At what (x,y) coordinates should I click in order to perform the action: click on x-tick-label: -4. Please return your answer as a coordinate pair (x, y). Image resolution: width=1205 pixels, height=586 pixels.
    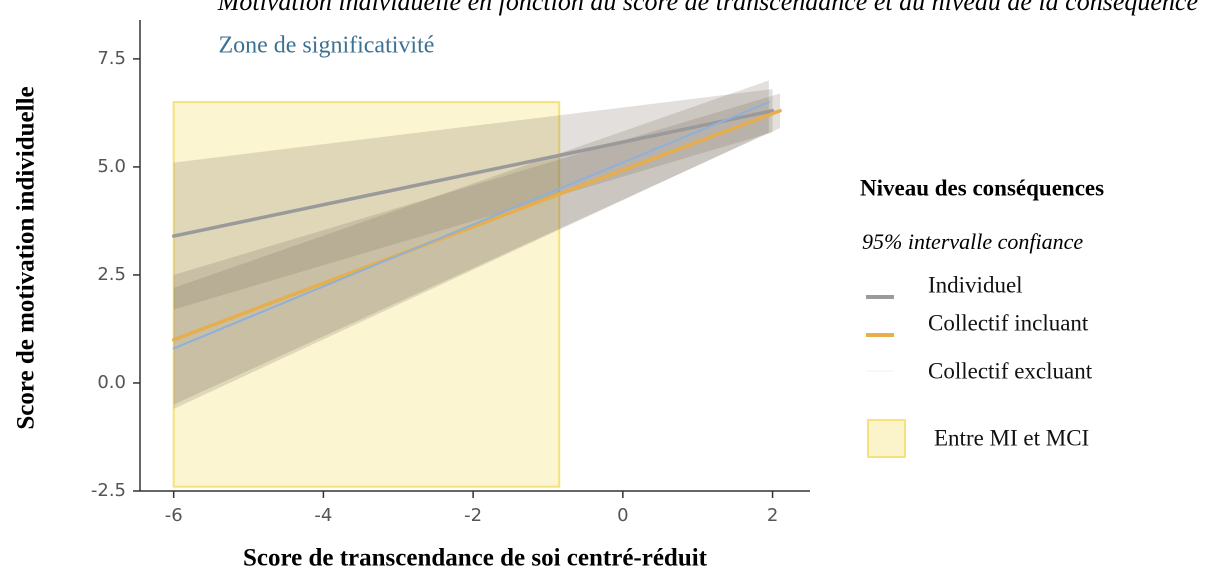
    Looking at the image, I should click on (323, 515).